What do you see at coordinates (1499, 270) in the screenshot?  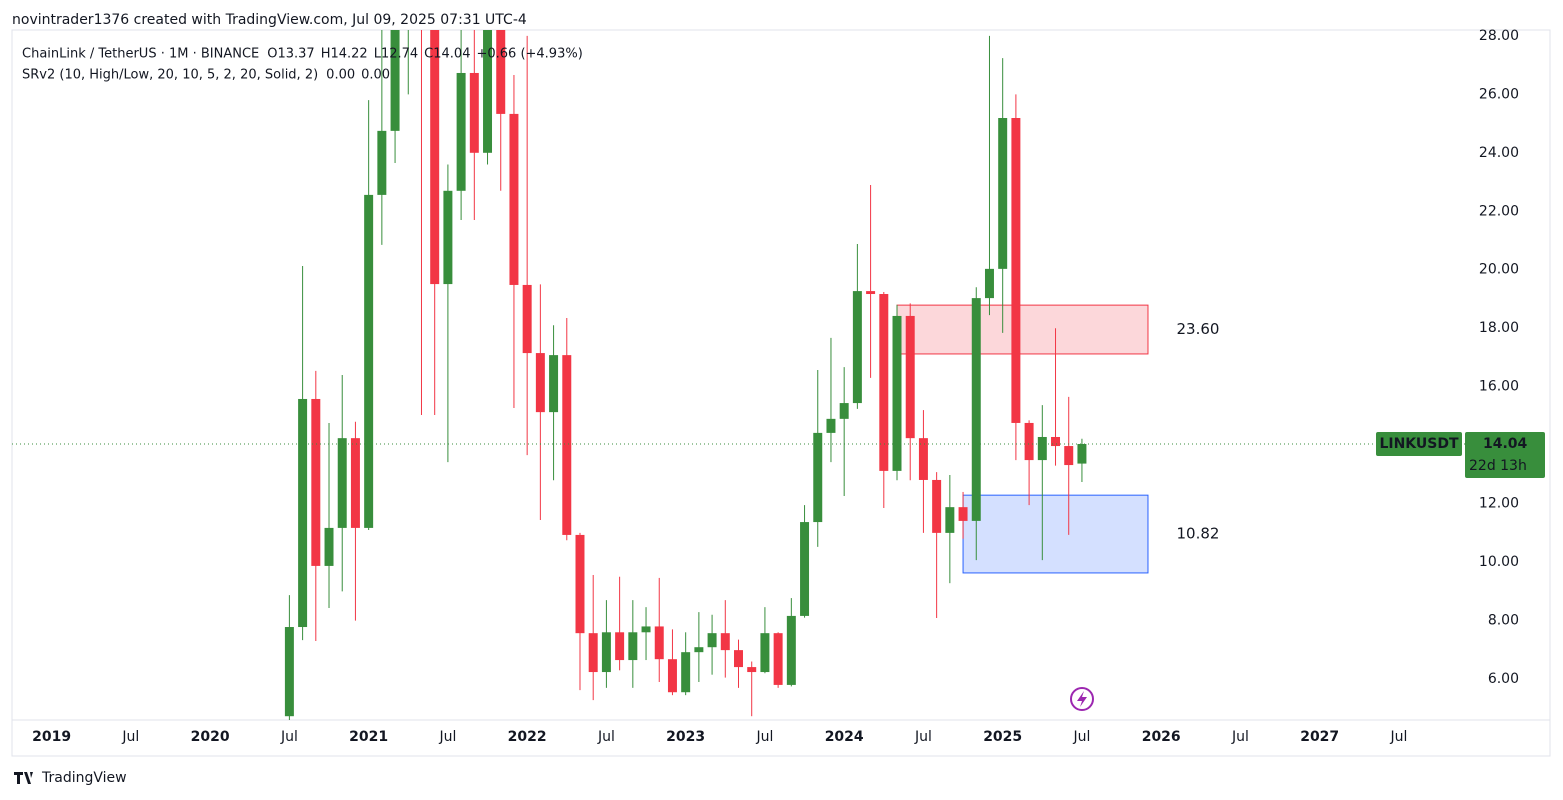 I see `y-tick-label: 20.00` at bounding box center [1499, 270].